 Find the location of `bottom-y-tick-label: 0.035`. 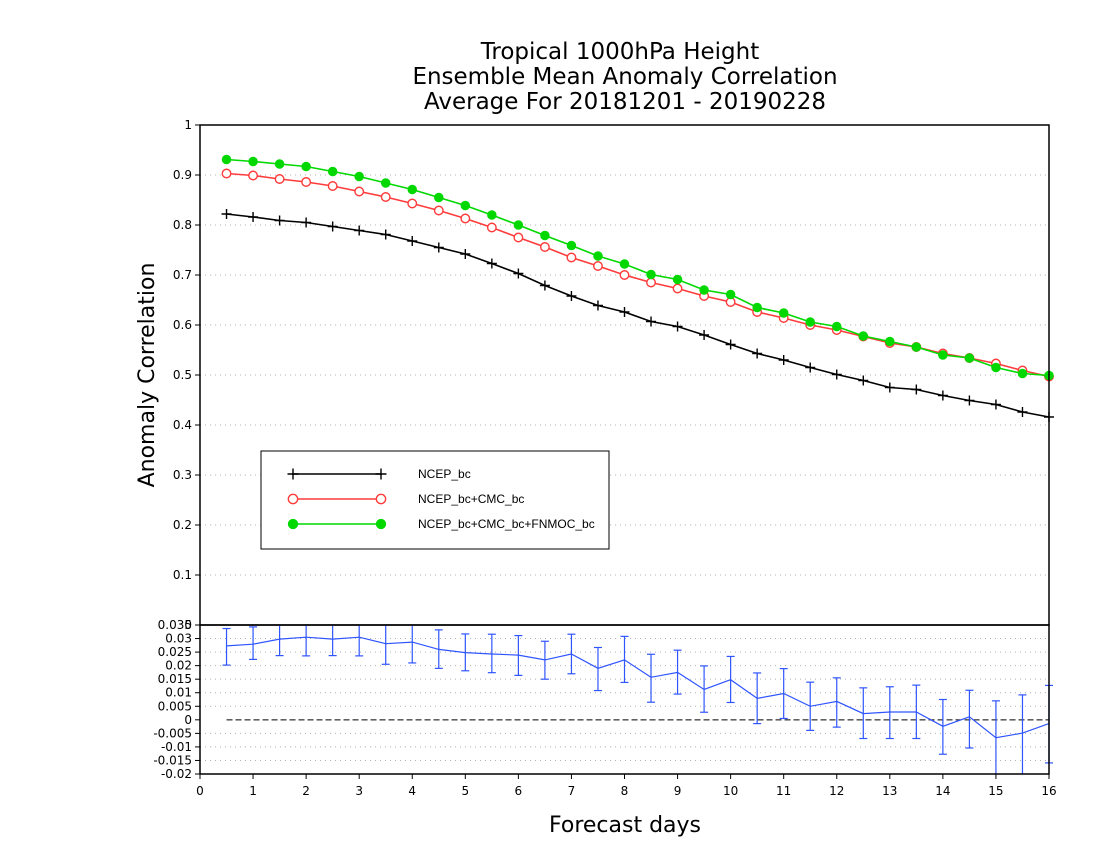

bottom-y-tick-label: 0.035 is located at coordinates (175, 625).